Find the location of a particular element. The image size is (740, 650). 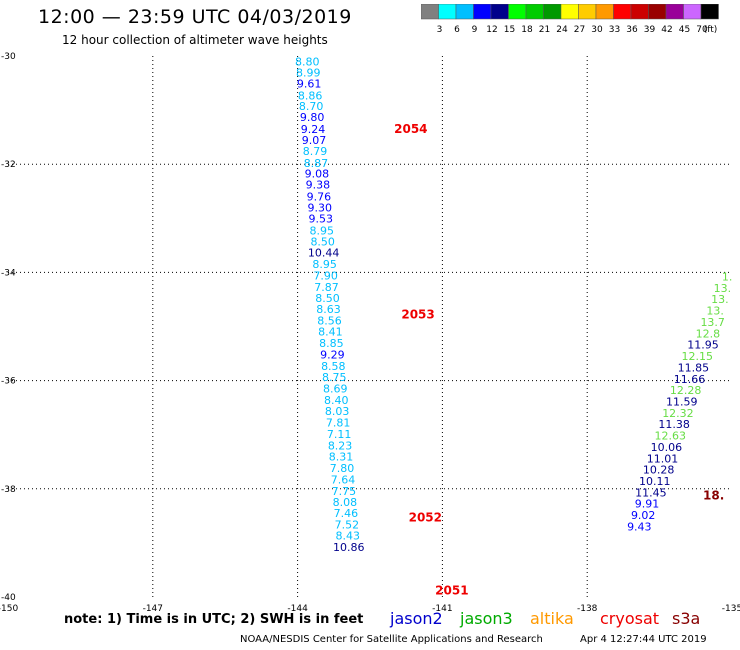

x-tick-label: -141 is located at coordinates (442, 609).